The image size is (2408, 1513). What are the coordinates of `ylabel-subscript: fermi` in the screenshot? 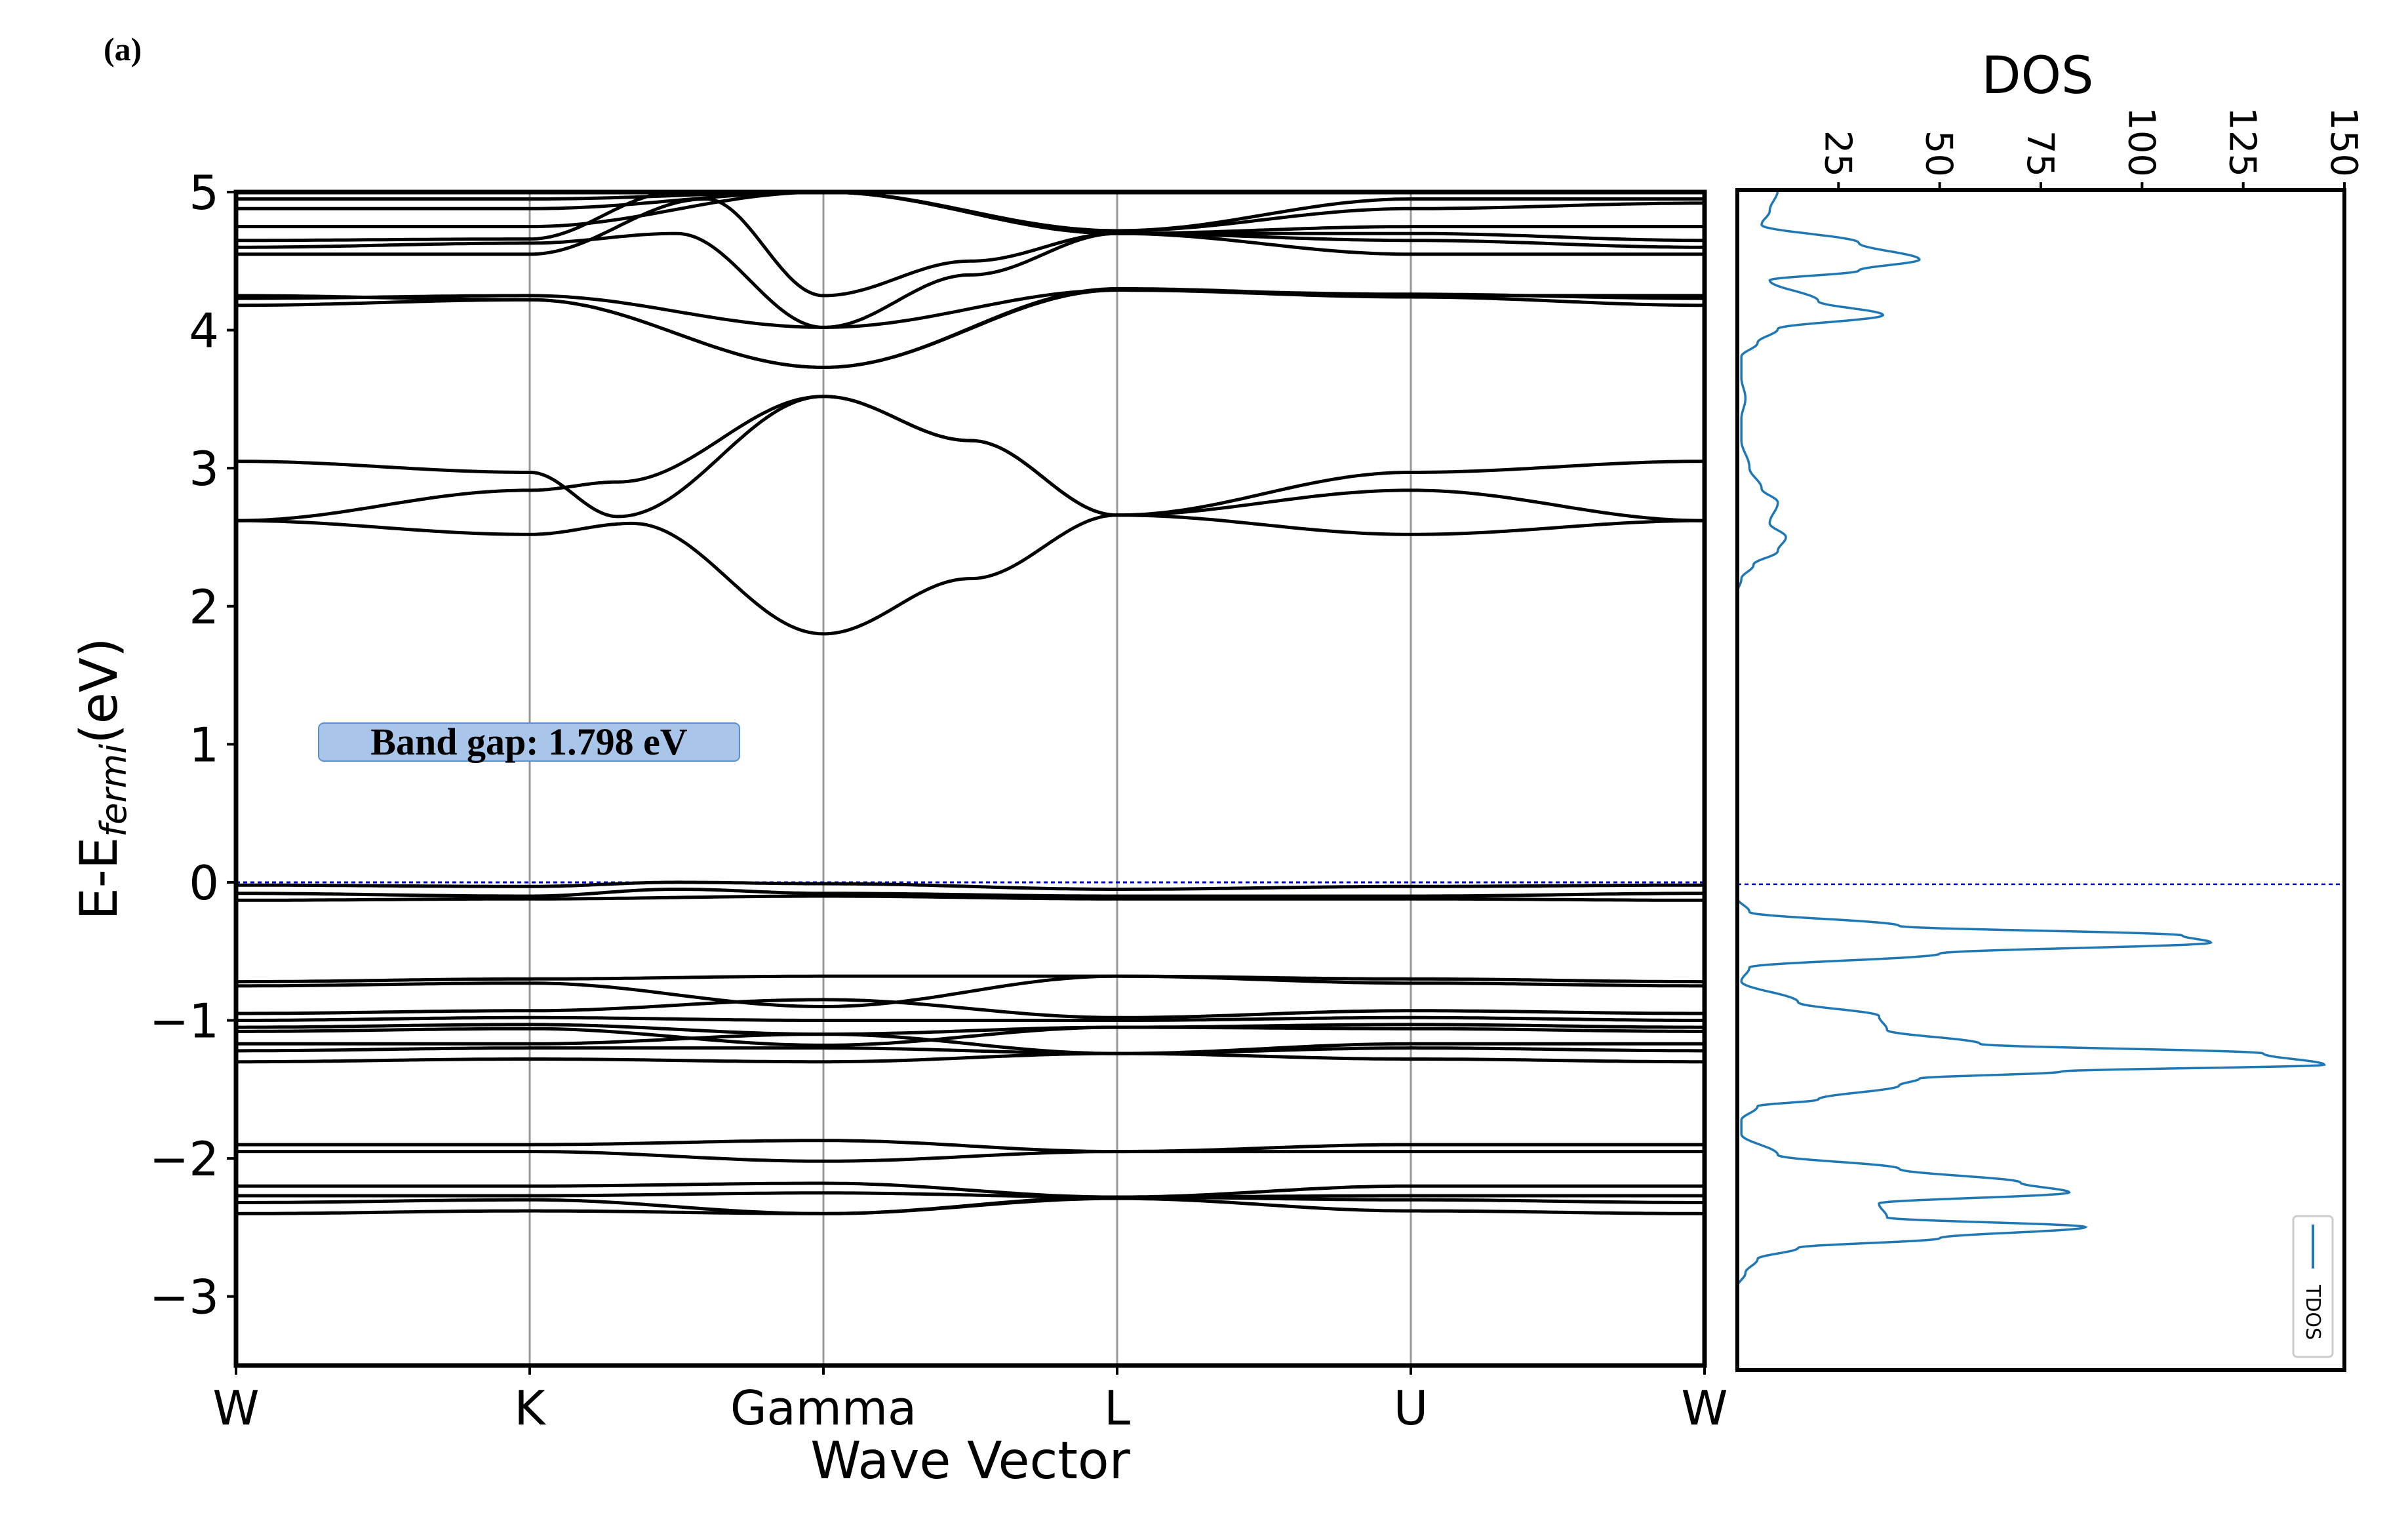 It's located at (113, 790).